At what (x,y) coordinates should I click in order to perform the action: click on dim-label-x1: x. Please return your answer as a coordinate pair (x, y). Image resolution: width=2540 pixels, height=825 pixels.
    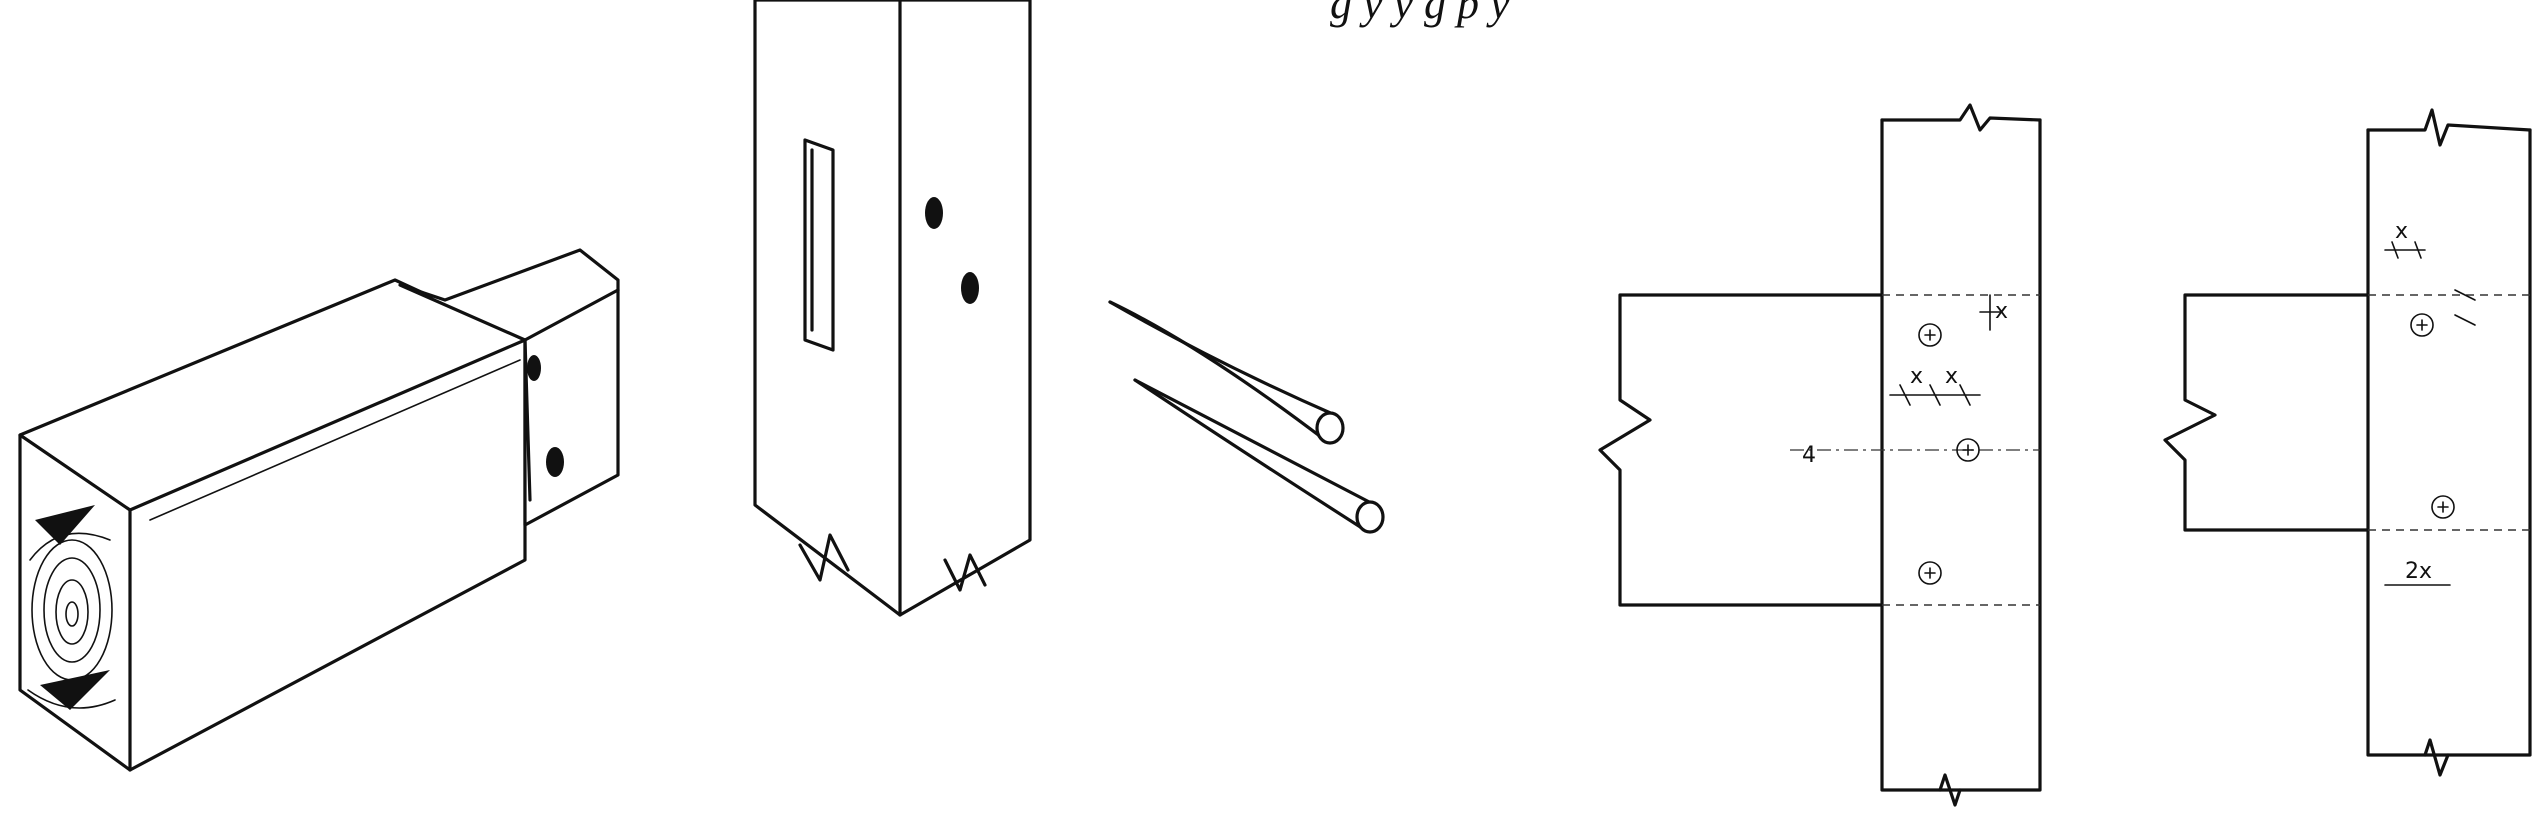
    Looking at the image, I should click on (1916, 376).